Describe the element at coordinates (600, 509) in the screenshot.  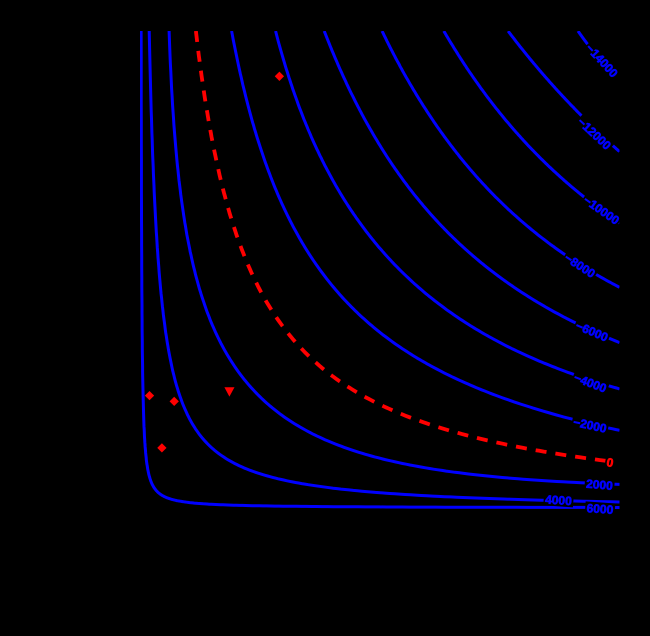
I see `svg-text: 6000` at that location.